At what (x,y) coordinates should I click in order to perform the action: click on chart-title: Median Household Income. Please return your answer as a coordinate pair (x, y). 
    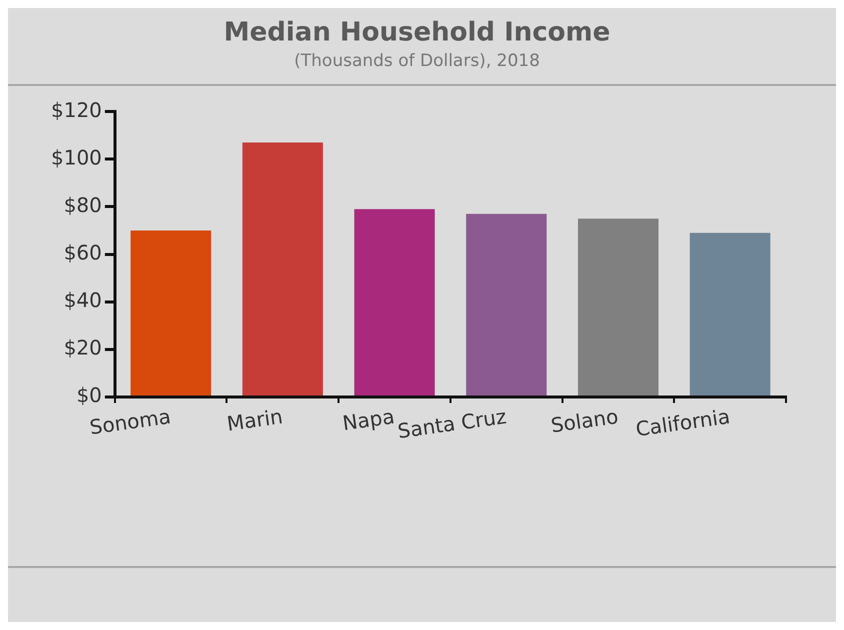
    Looking at the image, I should click on (417, 32).